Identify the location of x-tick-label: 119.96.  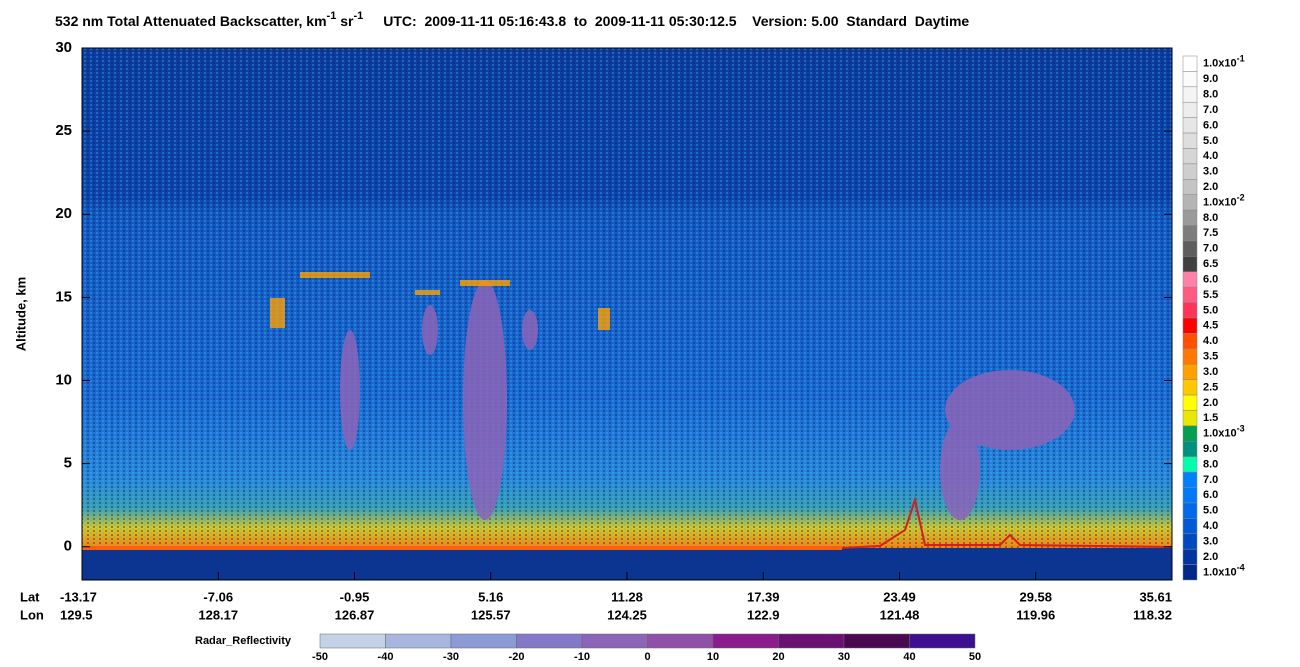
(1035, 614).